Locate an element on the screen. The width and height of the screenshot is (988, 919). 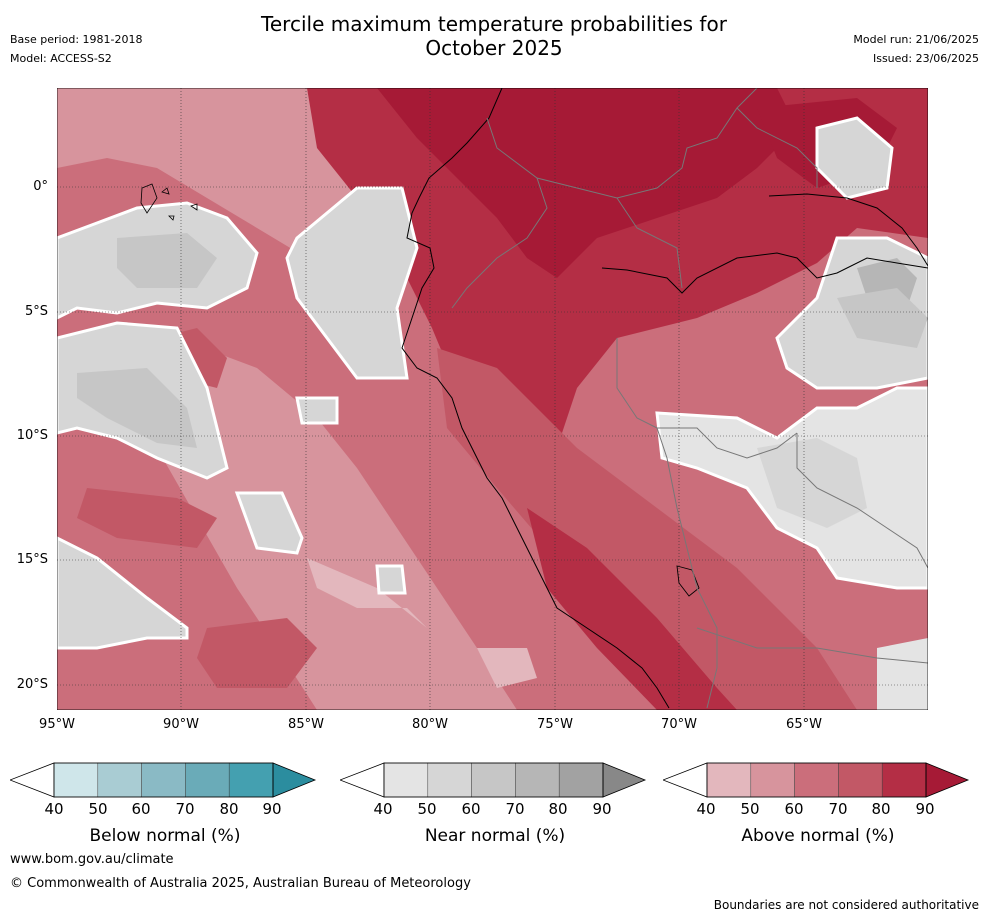
below-tick-70: 70 is located at coordinates (185, 809).